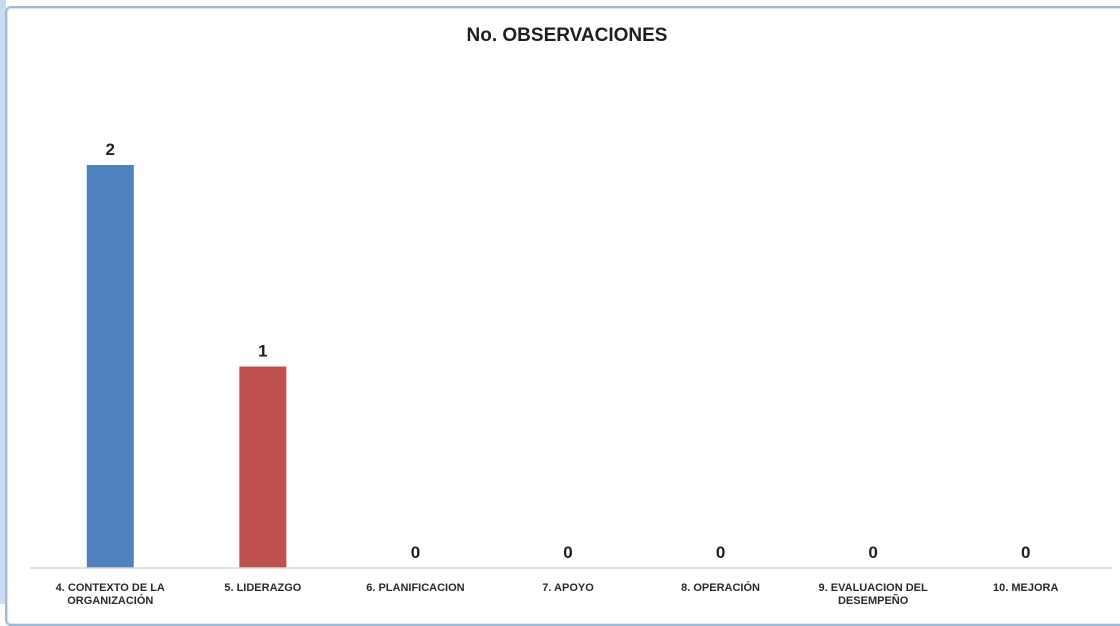 This screenshot has height=626, width=1120. Describe the element at coordinates (873, 599) in the screenshot. I see `x-tick-label-line: DESEMPEÑO` at that location.